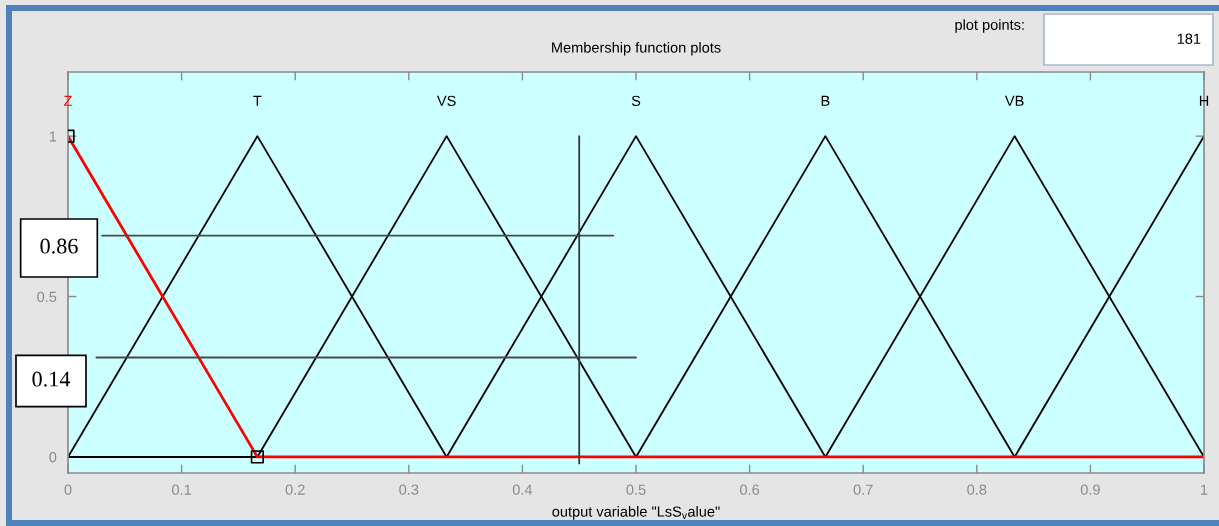  I want to click on x-tick-label: 0.8, so click(977, 489).